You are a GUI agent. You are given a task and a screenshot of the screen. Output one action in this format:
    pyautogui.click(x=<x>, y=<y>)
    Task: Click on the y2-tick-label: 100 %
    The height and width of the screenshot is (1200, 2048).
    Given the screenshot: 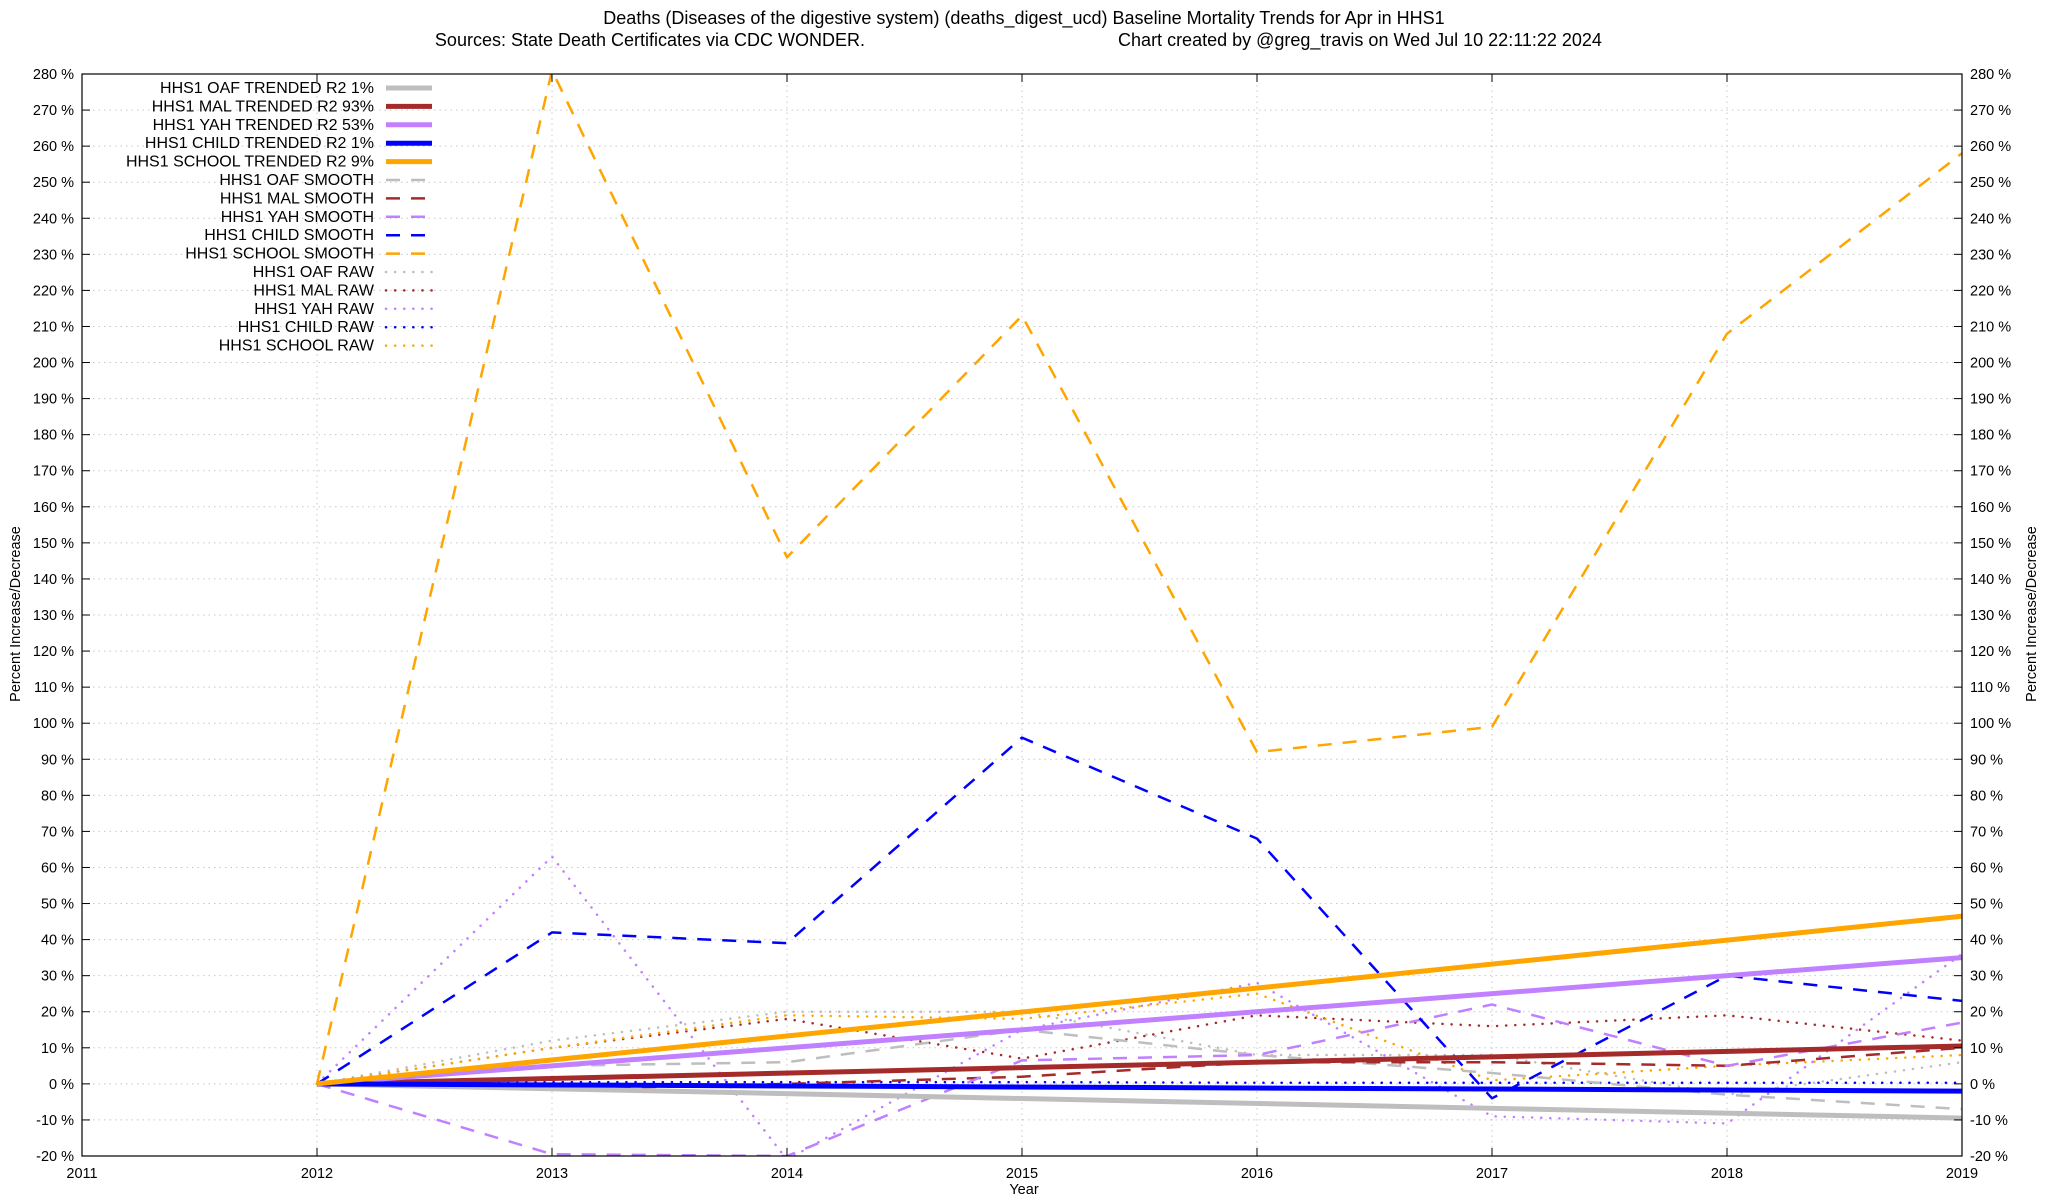 What is the action you would take?
    pyautogui.click(x=1990, y=724)
    